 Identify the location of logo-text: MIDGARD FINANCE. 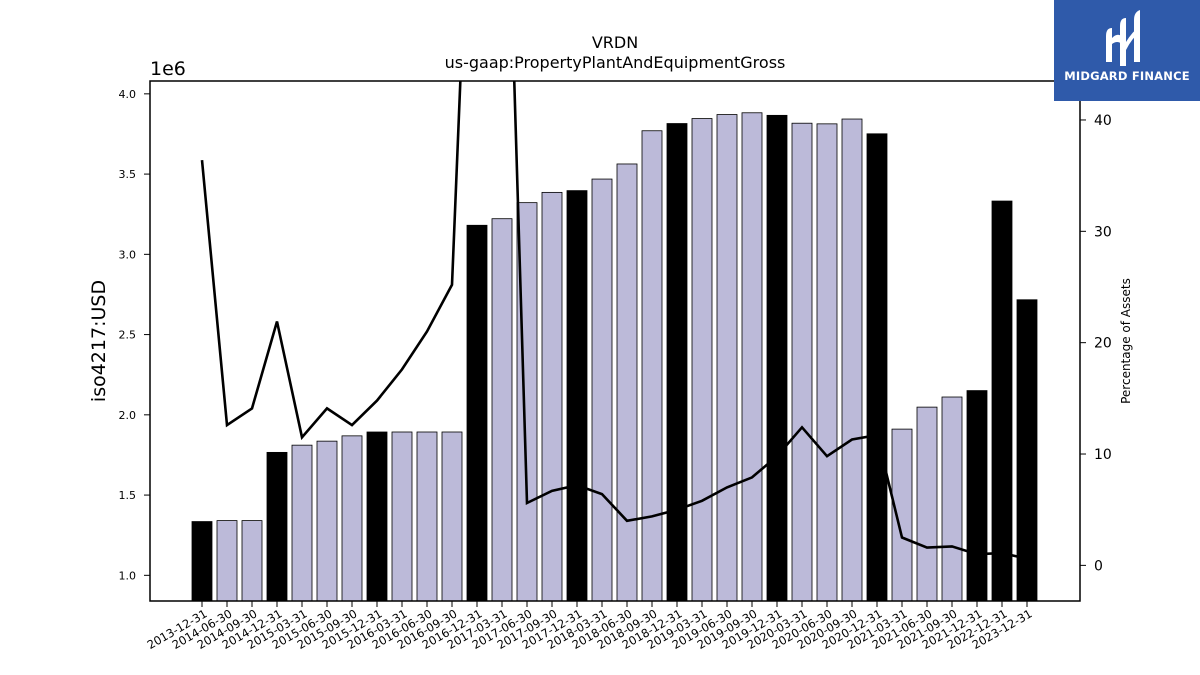
(1127, 76).